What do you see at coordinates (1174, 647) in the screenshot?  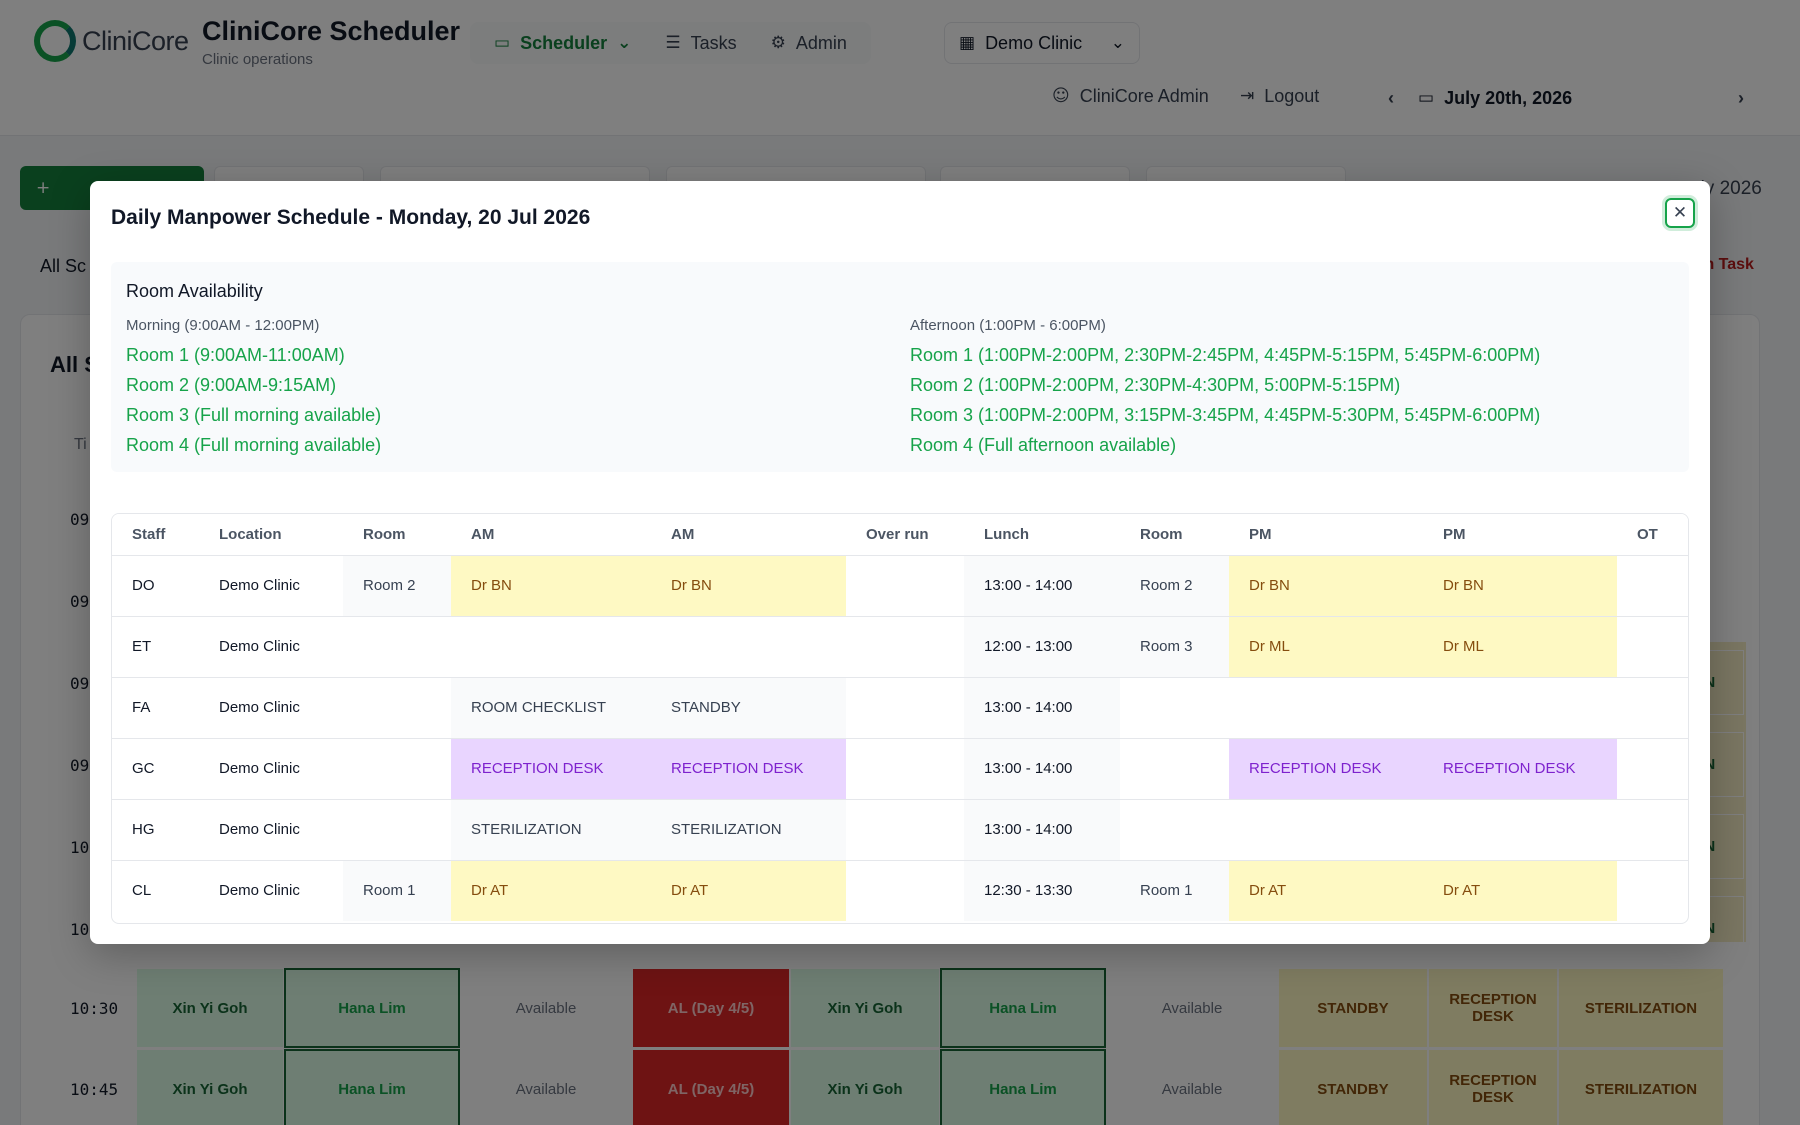 I see `cell-room-pm: Room 3` at bounding box center [1174, 647].